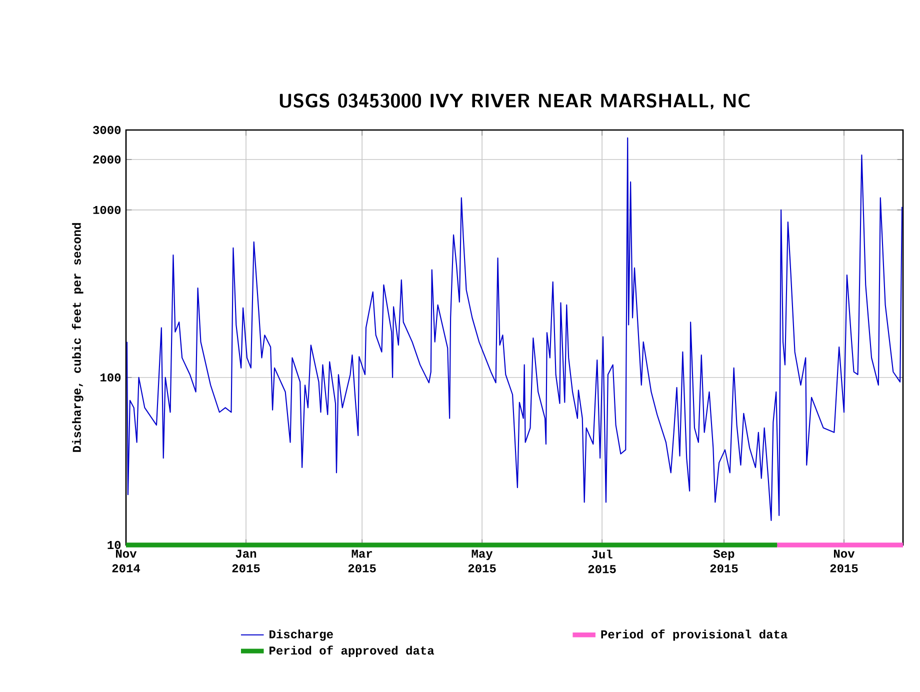 Image resolution: width=920 pixels, height=692 pixels. Describe the element at coordinates (110, 377) in the screenshot. I see `y-tick-label: 100` at that location.